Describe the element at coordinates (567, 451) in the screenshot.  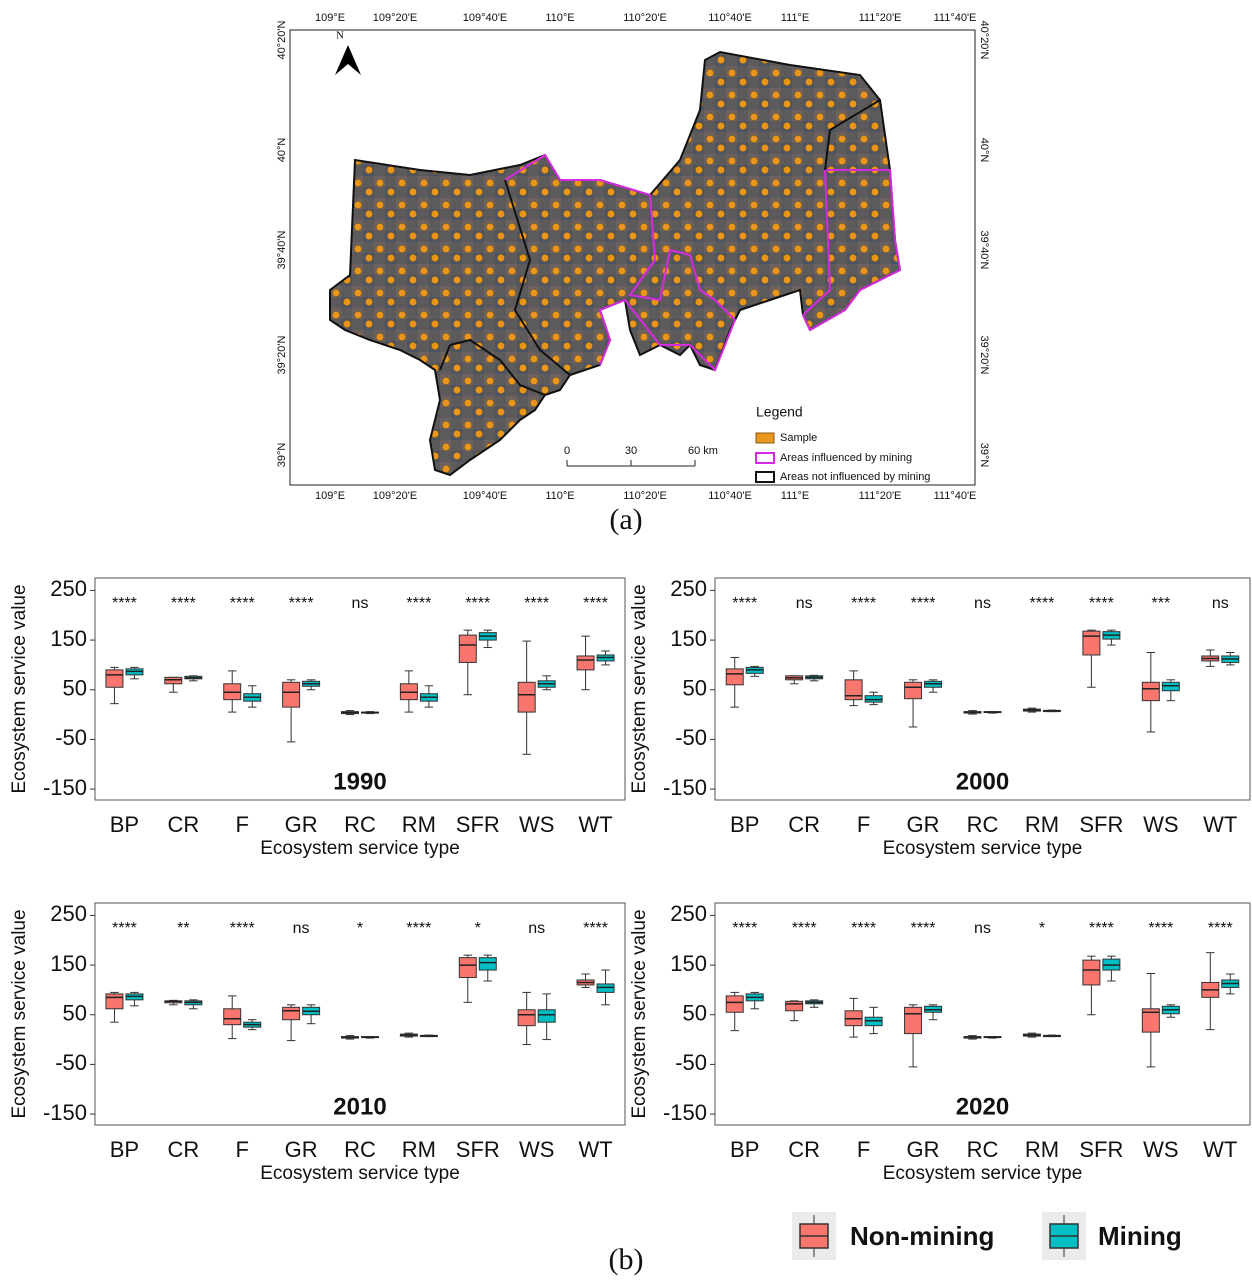
I see `scale-label: 0` at that location.